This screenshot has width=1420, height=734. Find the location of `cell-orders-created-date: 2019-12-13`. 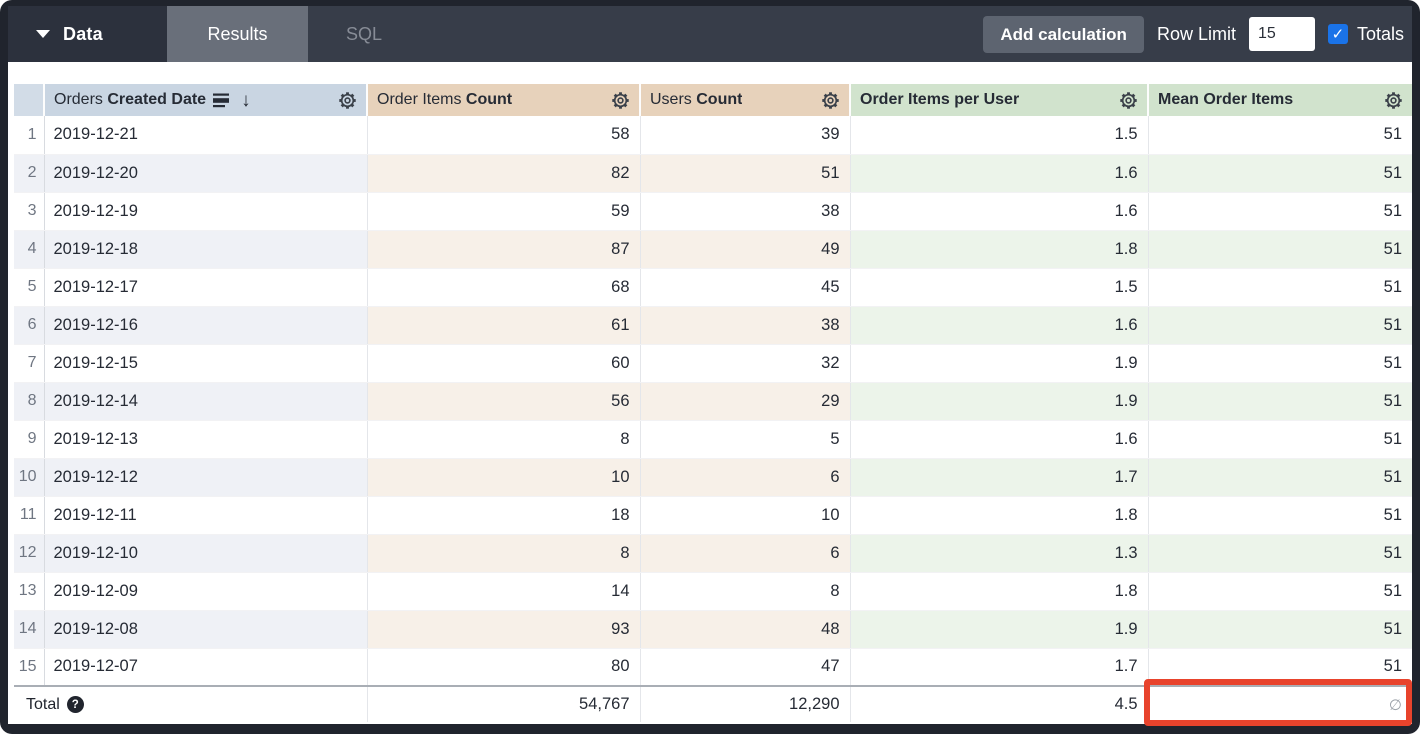

cell-orders-created-date: 2019-12-13 is located at coordinates (206, 439).